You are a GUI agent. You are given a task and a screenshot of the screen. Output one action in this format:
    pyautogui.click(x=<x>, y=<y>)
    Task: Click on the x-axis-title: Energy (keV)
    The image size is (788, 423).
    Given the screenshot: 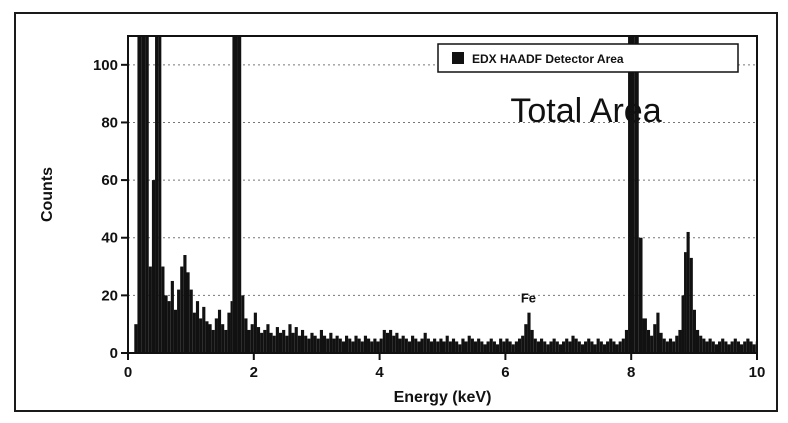 What is the action you would take?
    pyautogui.click(x=443, y=397)
    